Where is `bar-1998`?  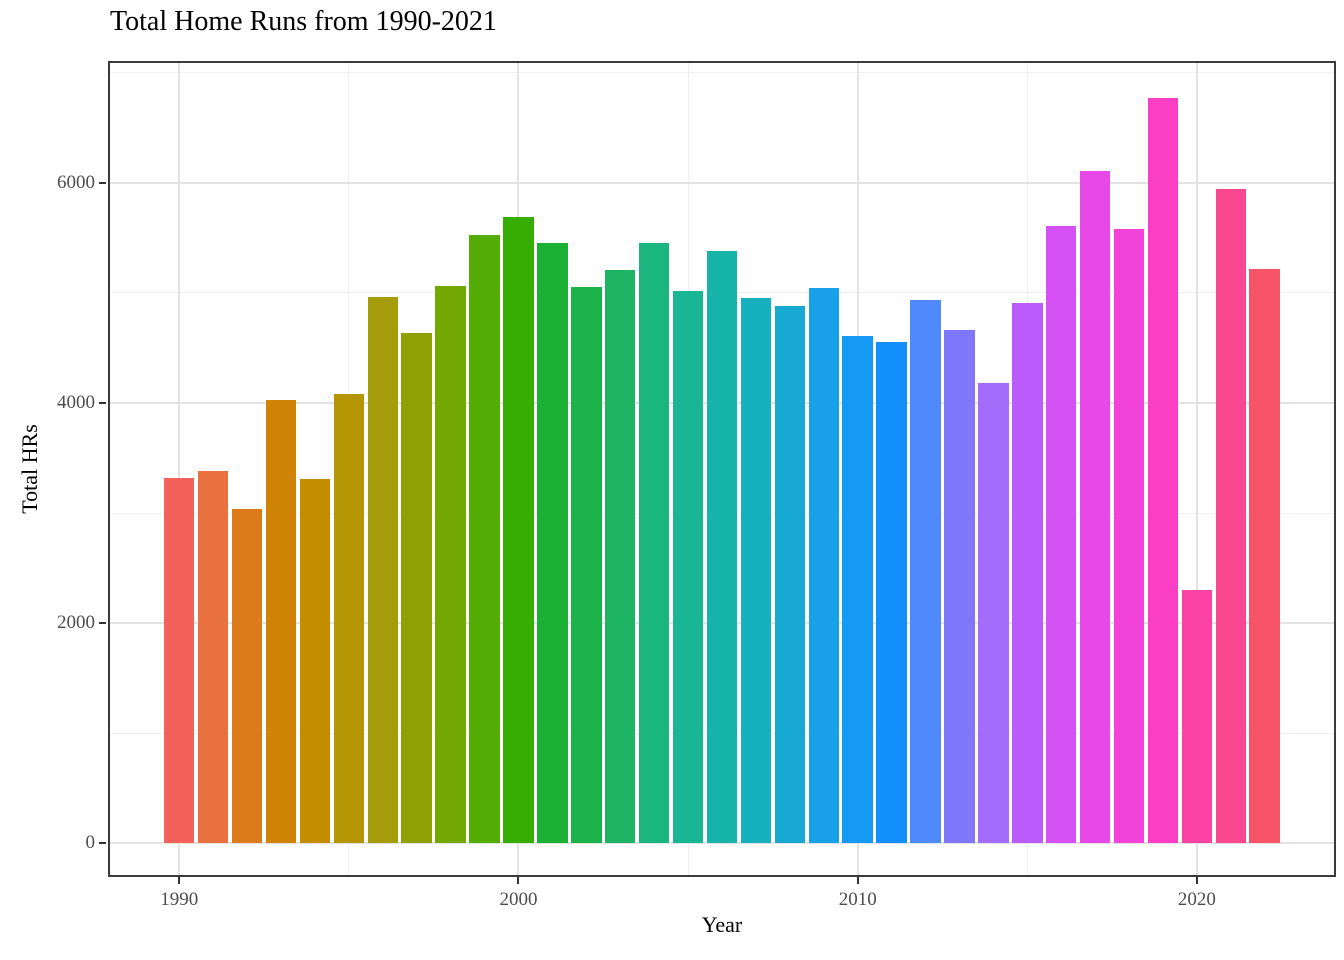
bar-1998 is located at coordinates (450, 564).